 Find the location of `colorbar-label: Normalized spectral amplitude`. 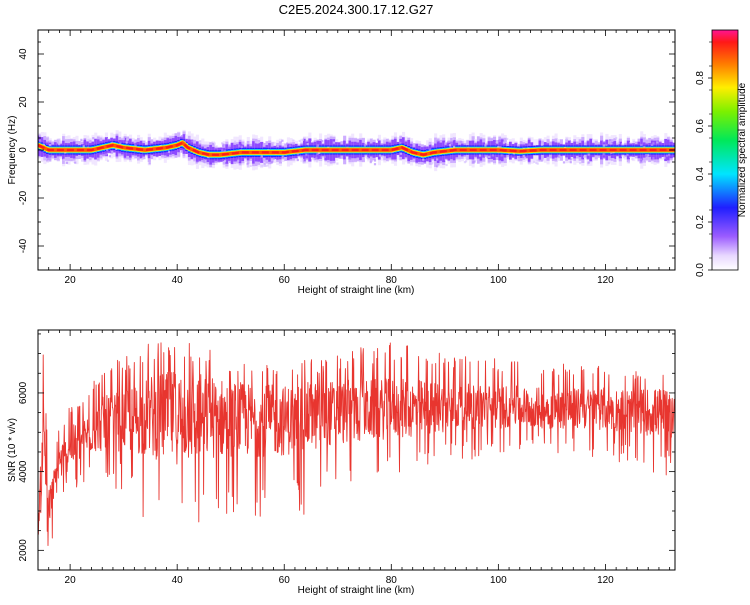

colorbar-label: Normalized spectral amplitude is located at coordinates (742, 149).